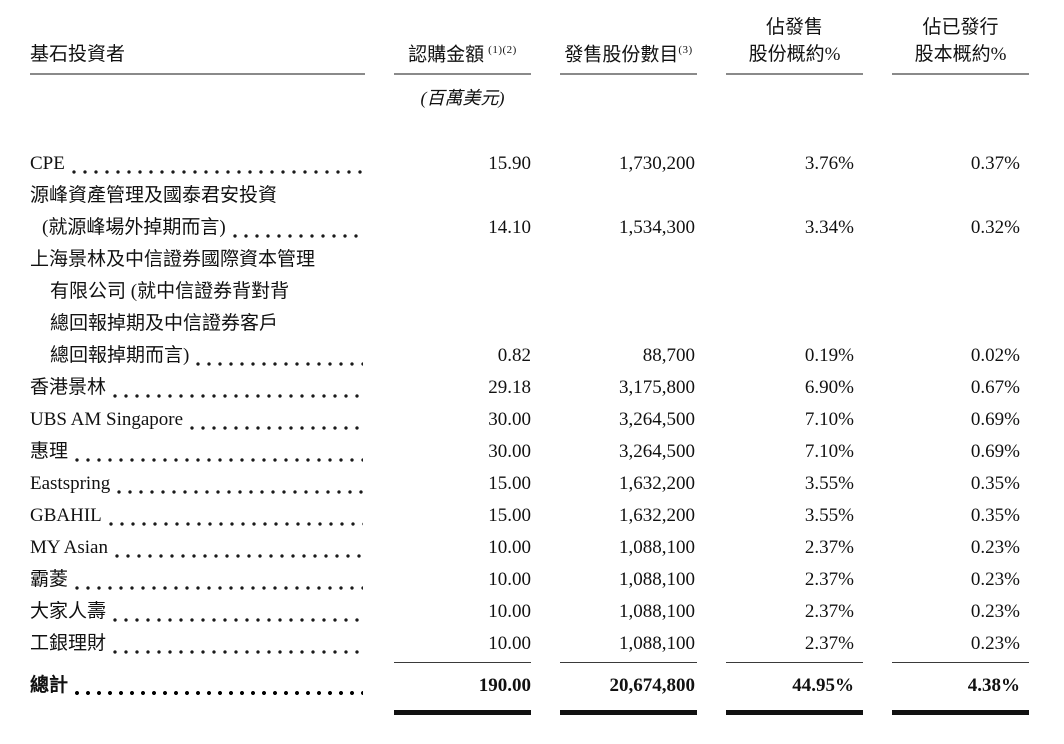 The image size is (1064, 744). I want to click on investor-name-cell: 工銀理財, so click(197, 644).